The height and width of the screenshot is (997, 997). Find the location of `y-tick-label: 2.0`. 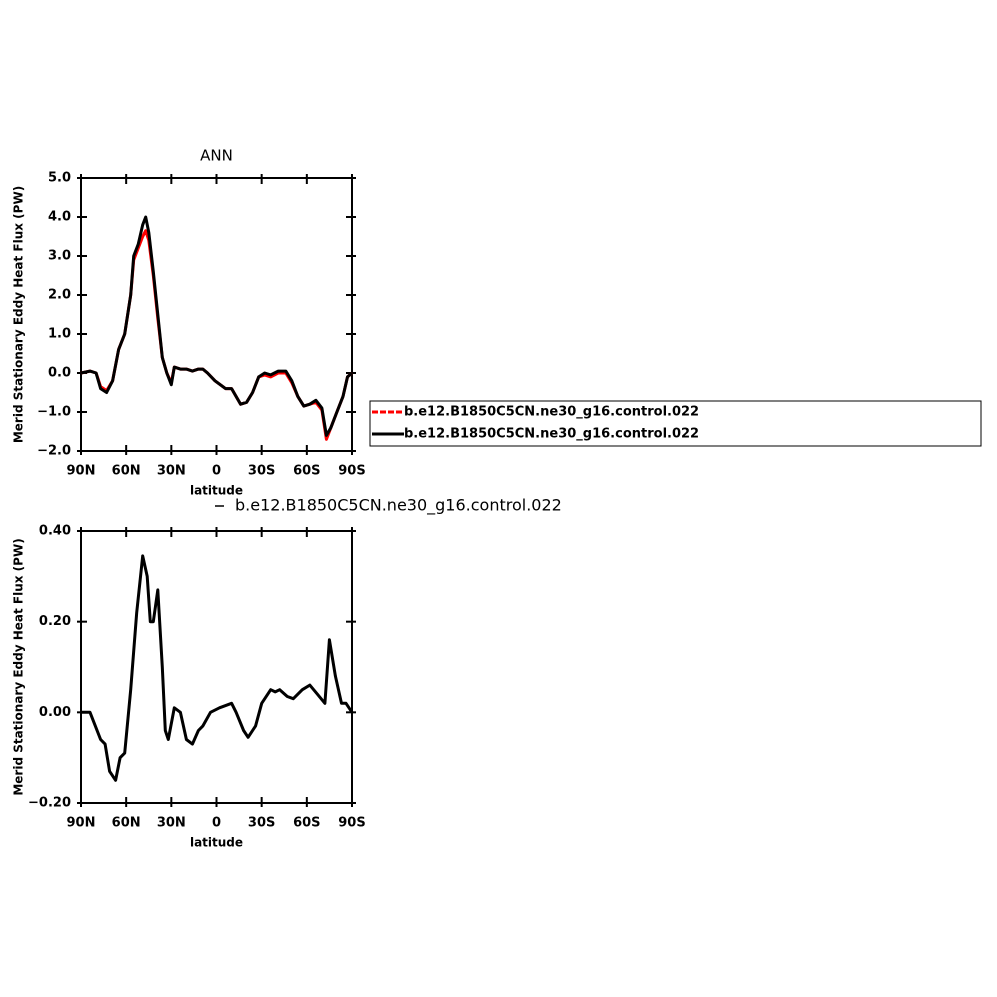

y-tick-label: 2.0 is located at coordinates (59, 295).